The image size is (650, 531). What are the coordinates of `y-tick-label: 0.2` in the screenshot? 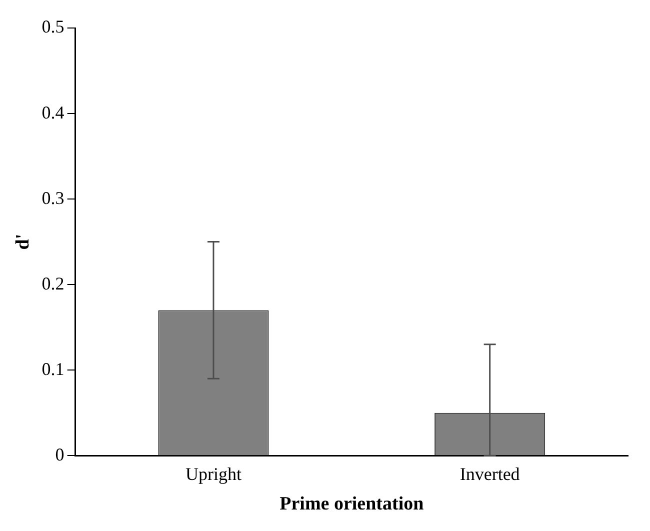 It's located at (53, 283).